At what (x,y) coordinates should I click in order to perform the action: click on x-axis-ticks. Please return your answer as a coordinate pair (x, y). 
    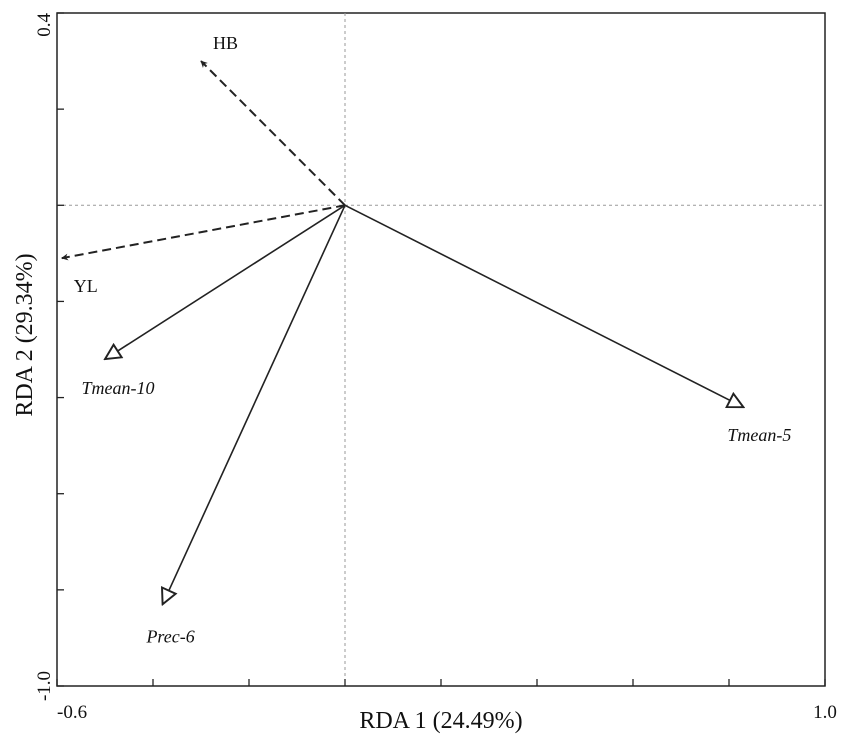
    Looking at the image, I should click on (441, 682).